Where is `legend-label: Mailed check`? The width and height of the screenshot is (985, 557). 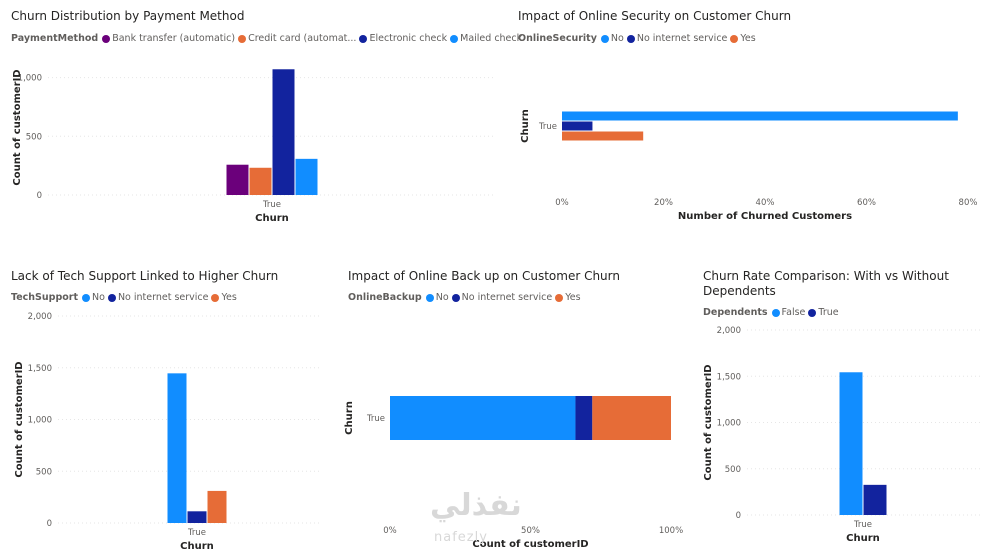
legend-label: Mailed check is located at coordinates (491, 38).